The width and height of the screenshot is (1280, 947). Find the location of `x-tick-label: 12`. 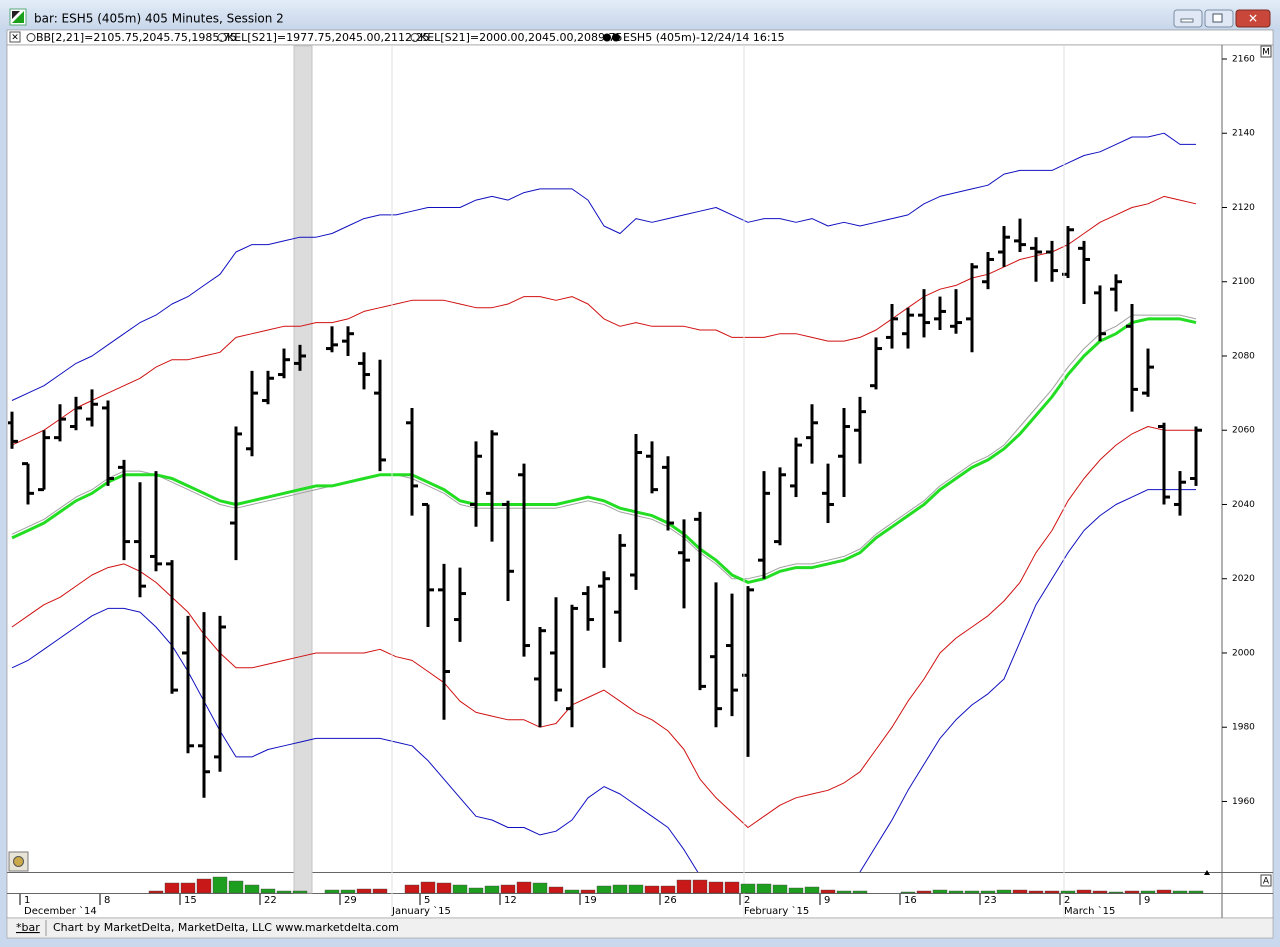

x-tick-label: 12 is located at coordinates (510, 900).